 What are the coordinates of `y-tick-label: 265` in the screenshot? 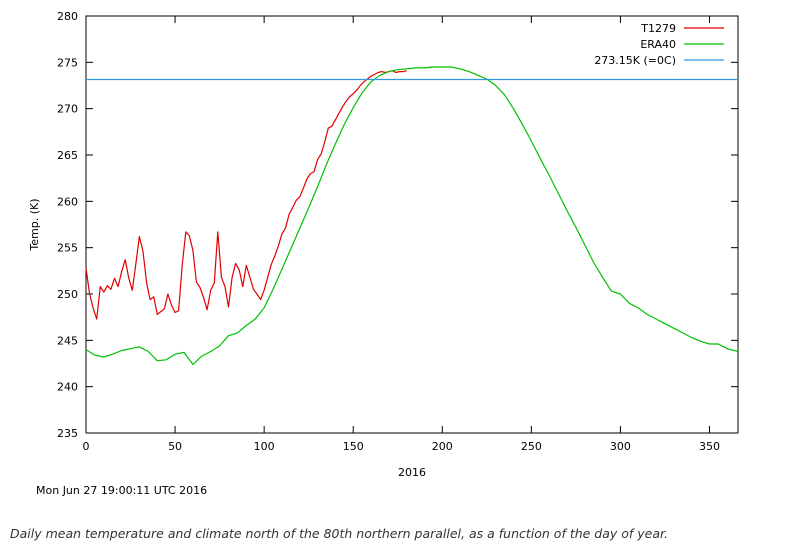 It's located at (67, 155).